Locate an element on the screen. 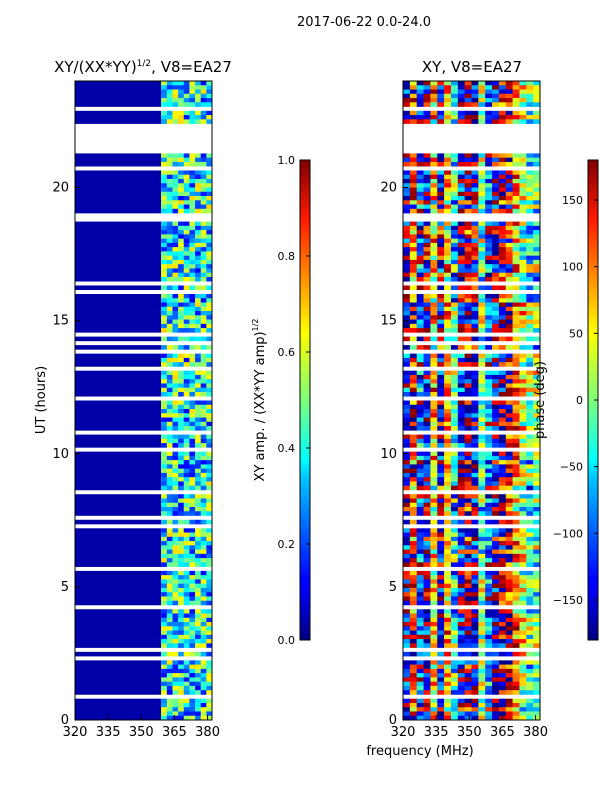 The width and height of the screenshot is (600, 800). colorbar-tick-label: 100 is located at coordinates (572, 267).